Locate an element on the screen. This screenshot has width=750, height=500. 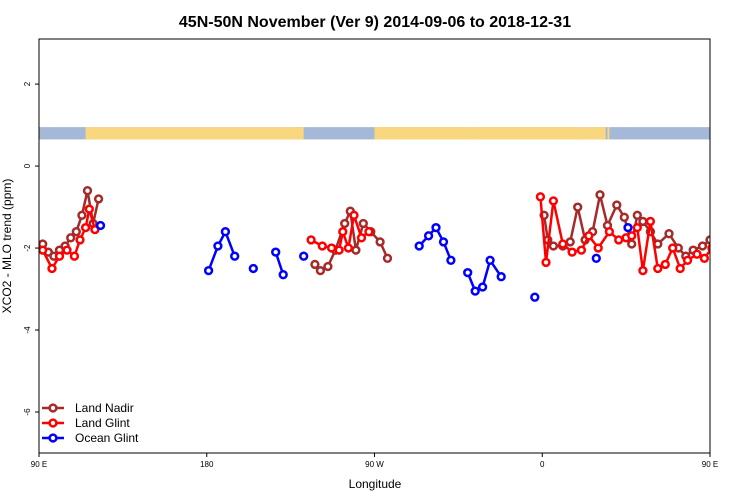
legend-entry: Land Glint is located at coordinates (86, 423).